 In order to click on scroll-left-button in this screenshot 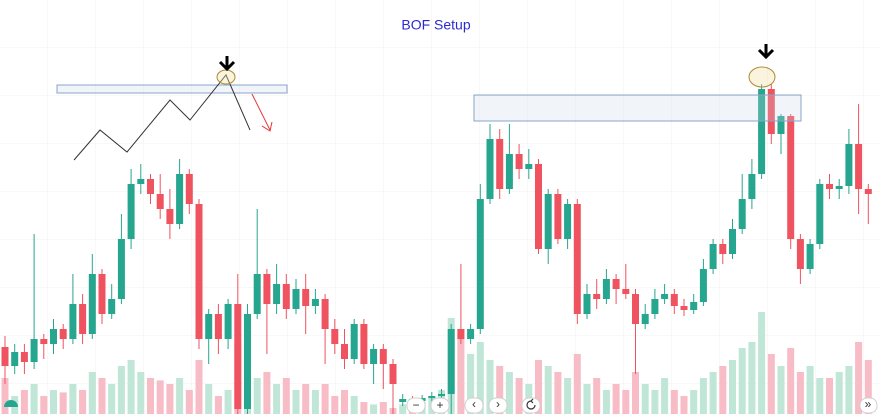, I will do `click(474, 405)`.